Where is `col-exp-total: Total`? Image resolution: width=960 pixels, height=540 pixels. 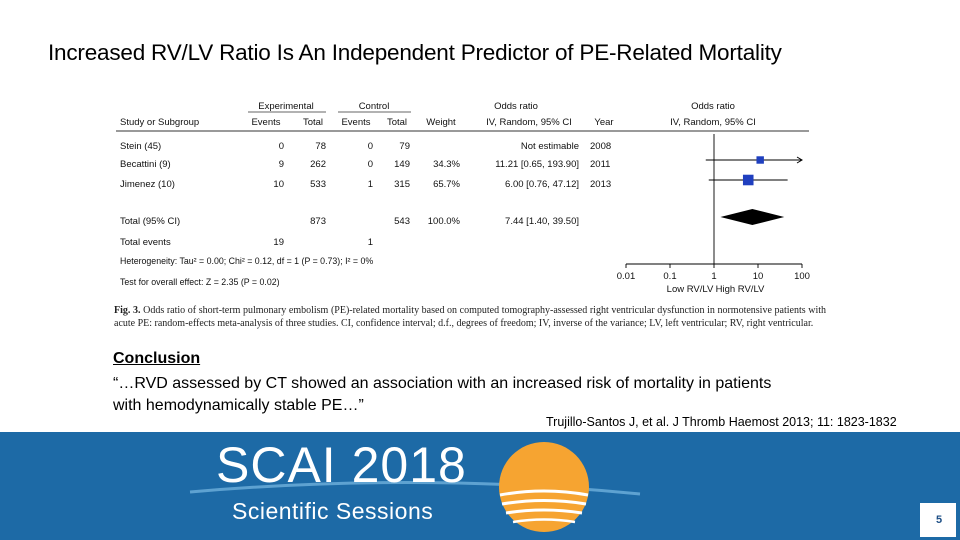 col-exp-total: Total is located at coordinates (313, 122).